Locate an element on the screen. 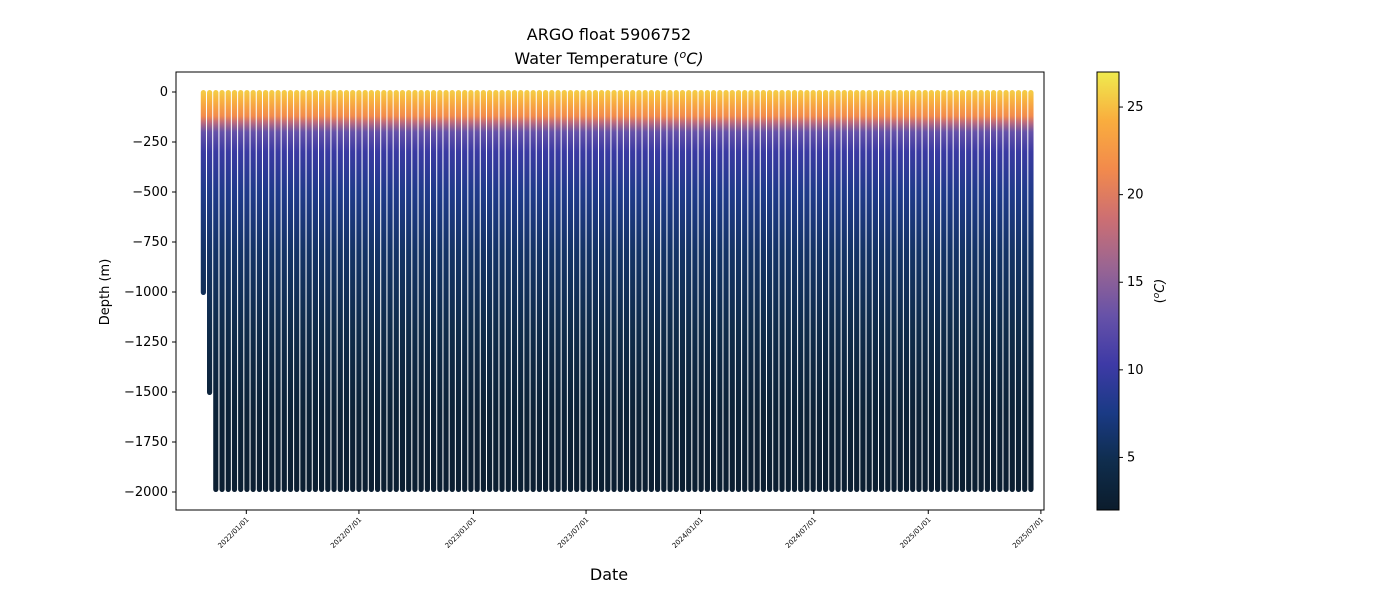 Image resolution: width=1400 pixels, height=600 pixels. chart-title: ARGO float 5906752 is located at coordinates (609, 34).